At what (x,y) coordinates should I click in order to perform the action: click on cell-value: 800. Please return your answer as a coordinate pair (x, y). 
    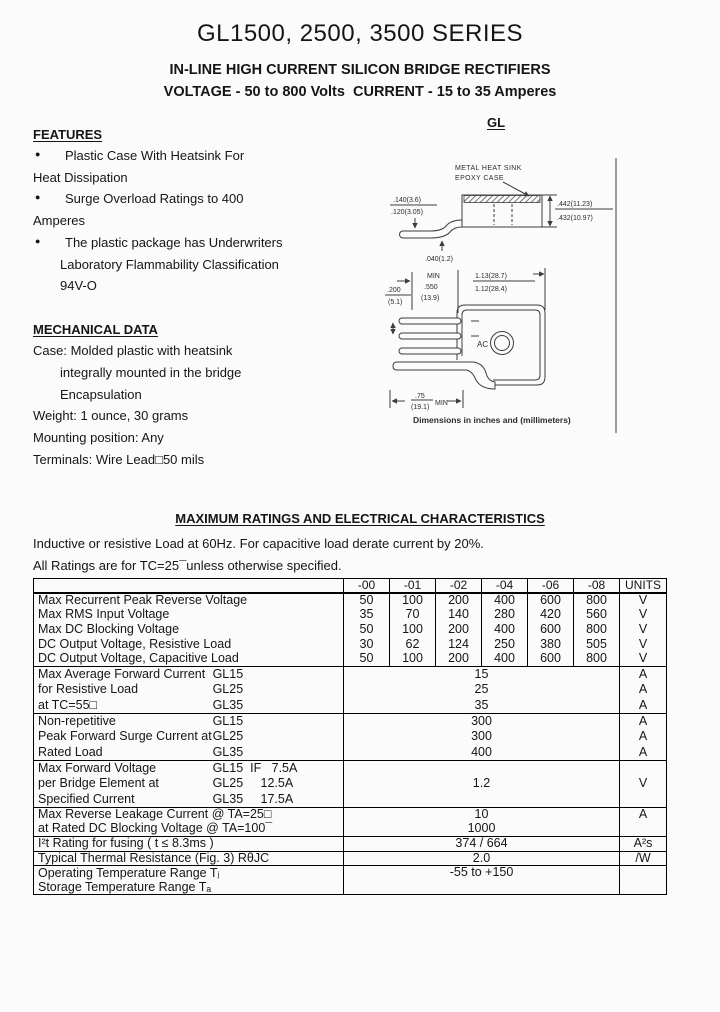
    Looking at the image, I should click on (596, 600).